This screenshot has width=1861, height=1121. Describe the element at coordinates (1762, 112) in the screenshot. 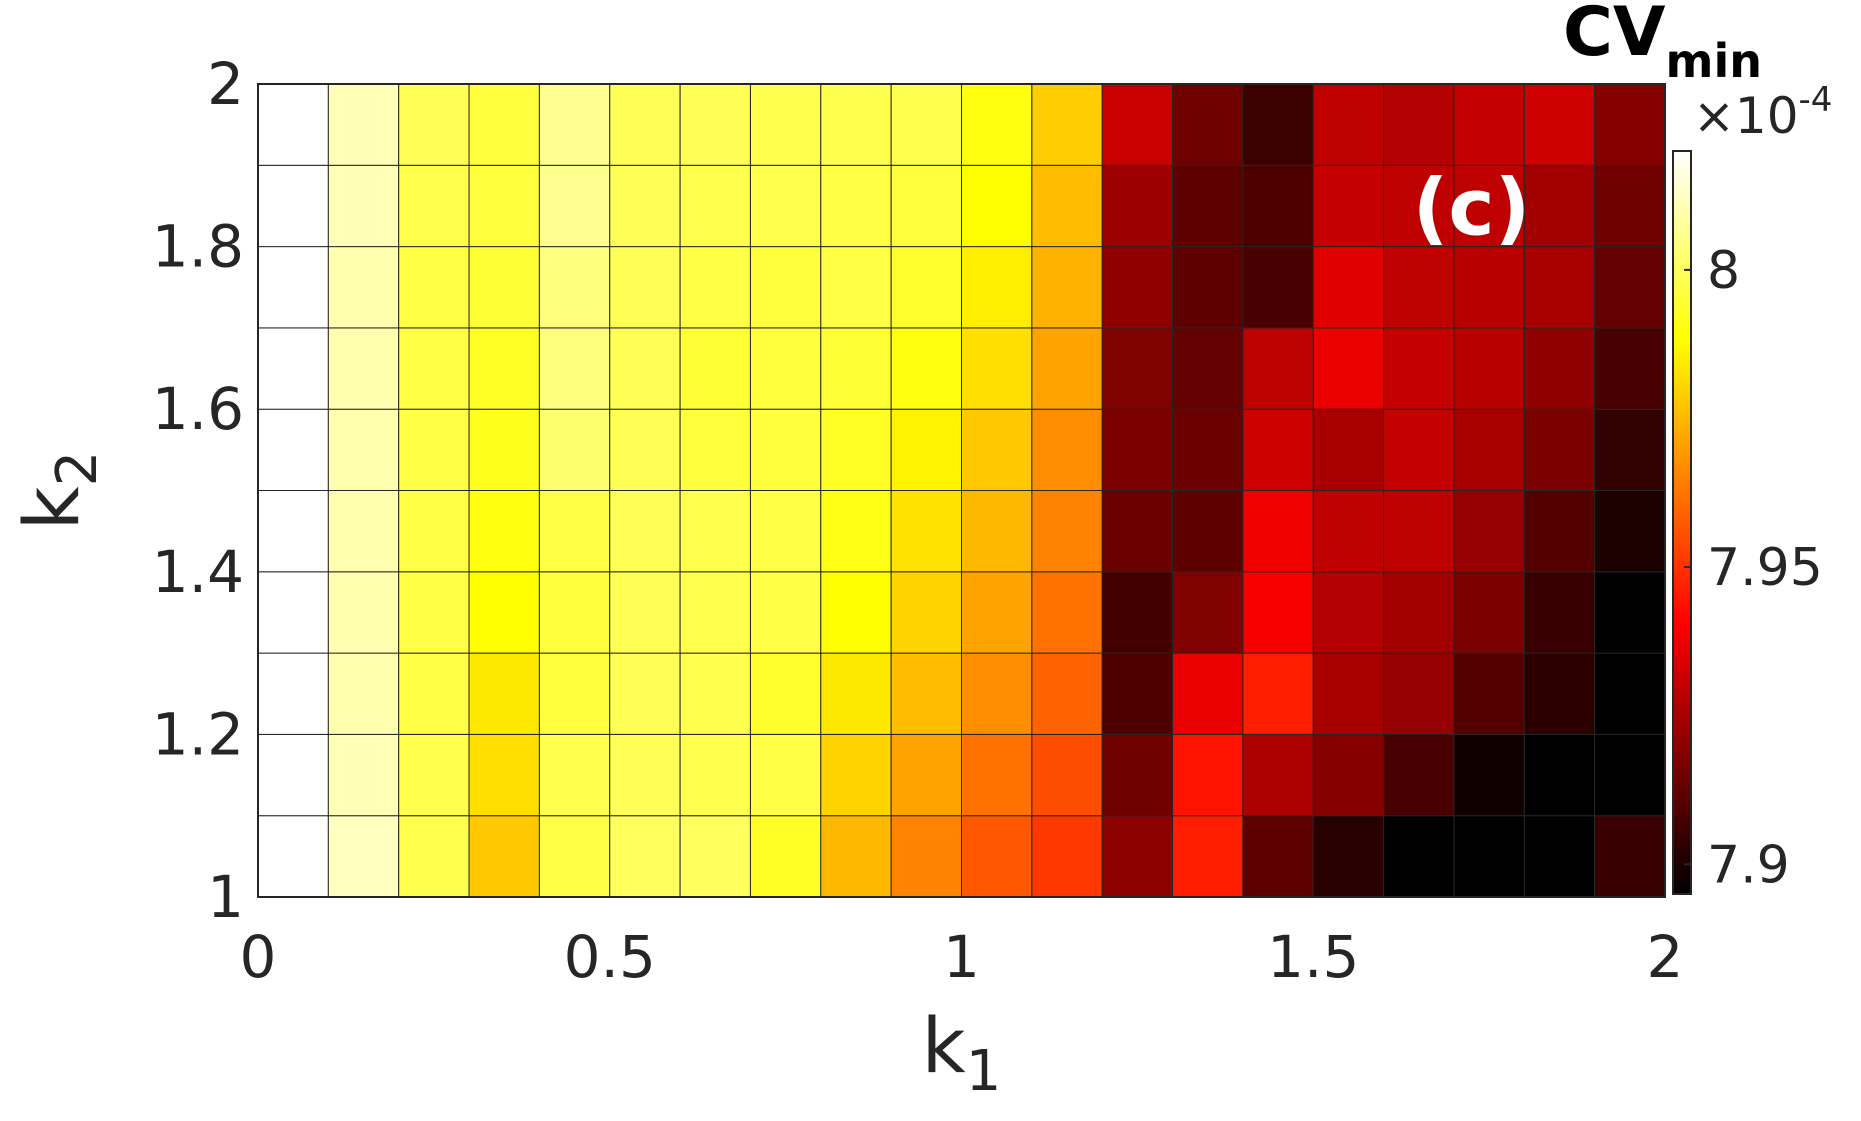

I see `colorbar-multiplier: ×10⁻⁴` at that location.